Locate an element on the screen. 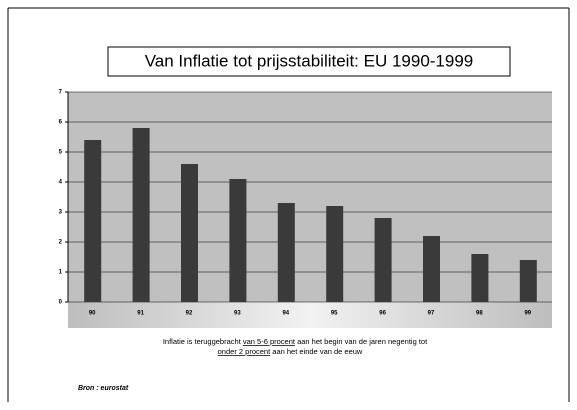  caption-part: aan het einde van de eeuw is located at coordinates (316, 351).